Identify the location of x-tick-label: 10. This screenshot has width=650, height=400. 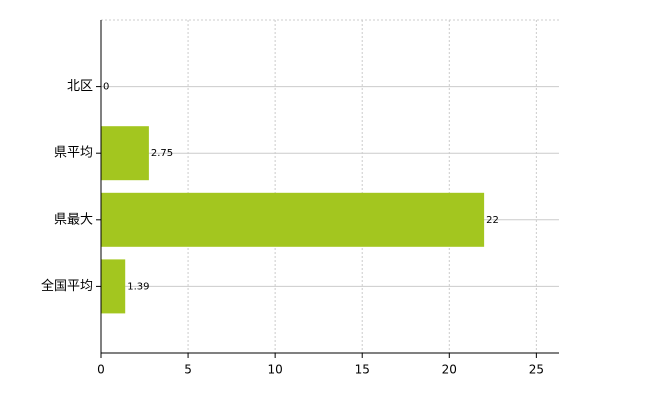
(275, 370).